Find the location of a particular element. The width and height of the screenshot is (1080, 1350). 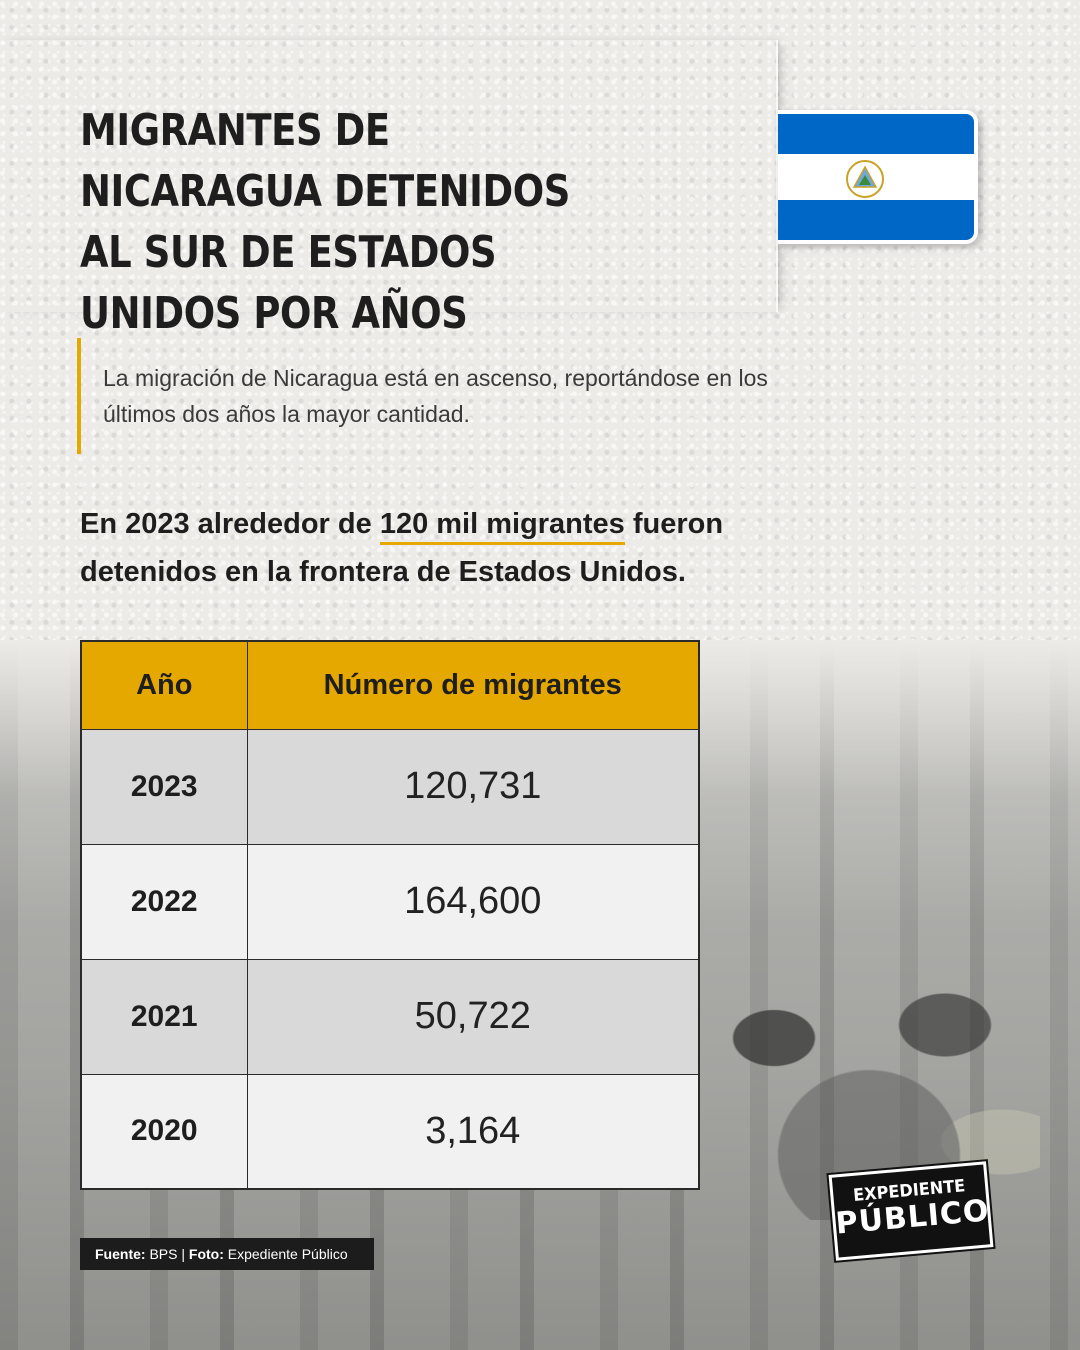

row-value: 3,164 is located at coordinates (473, 1131).